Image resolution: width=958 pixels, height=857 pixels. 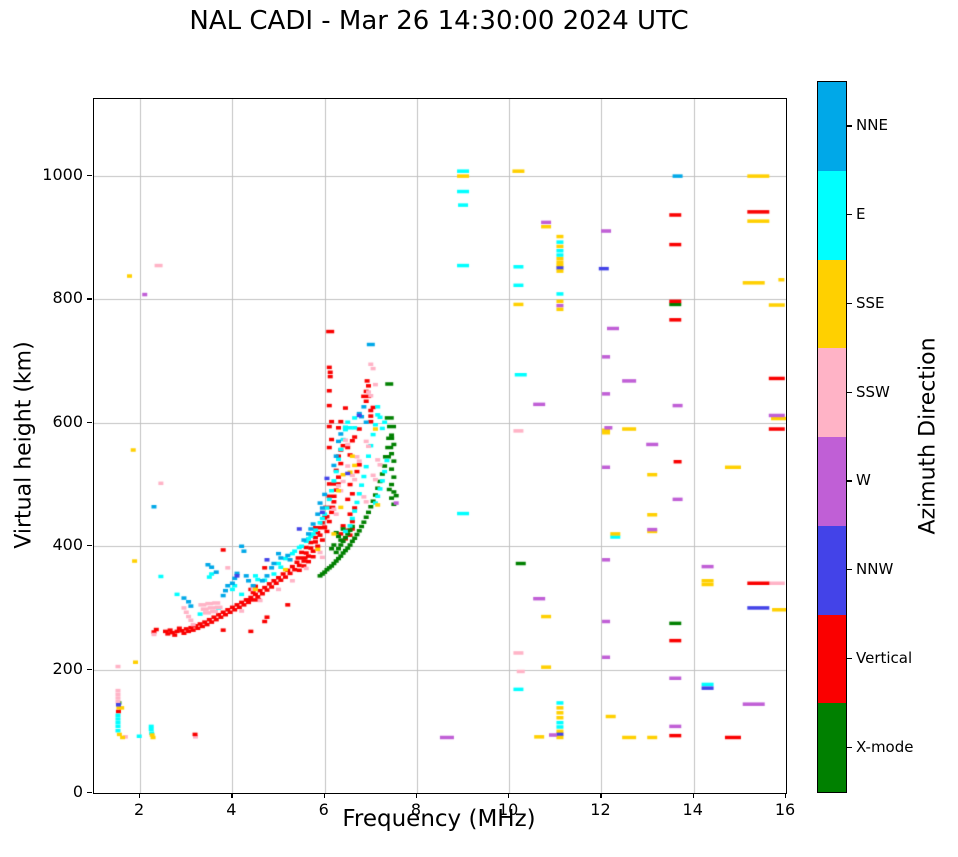 What do you see at coordinates (884, 657) in the screenshot?
I see `colorbar-tick-label: Vertical` at bounding box center [884, 657].